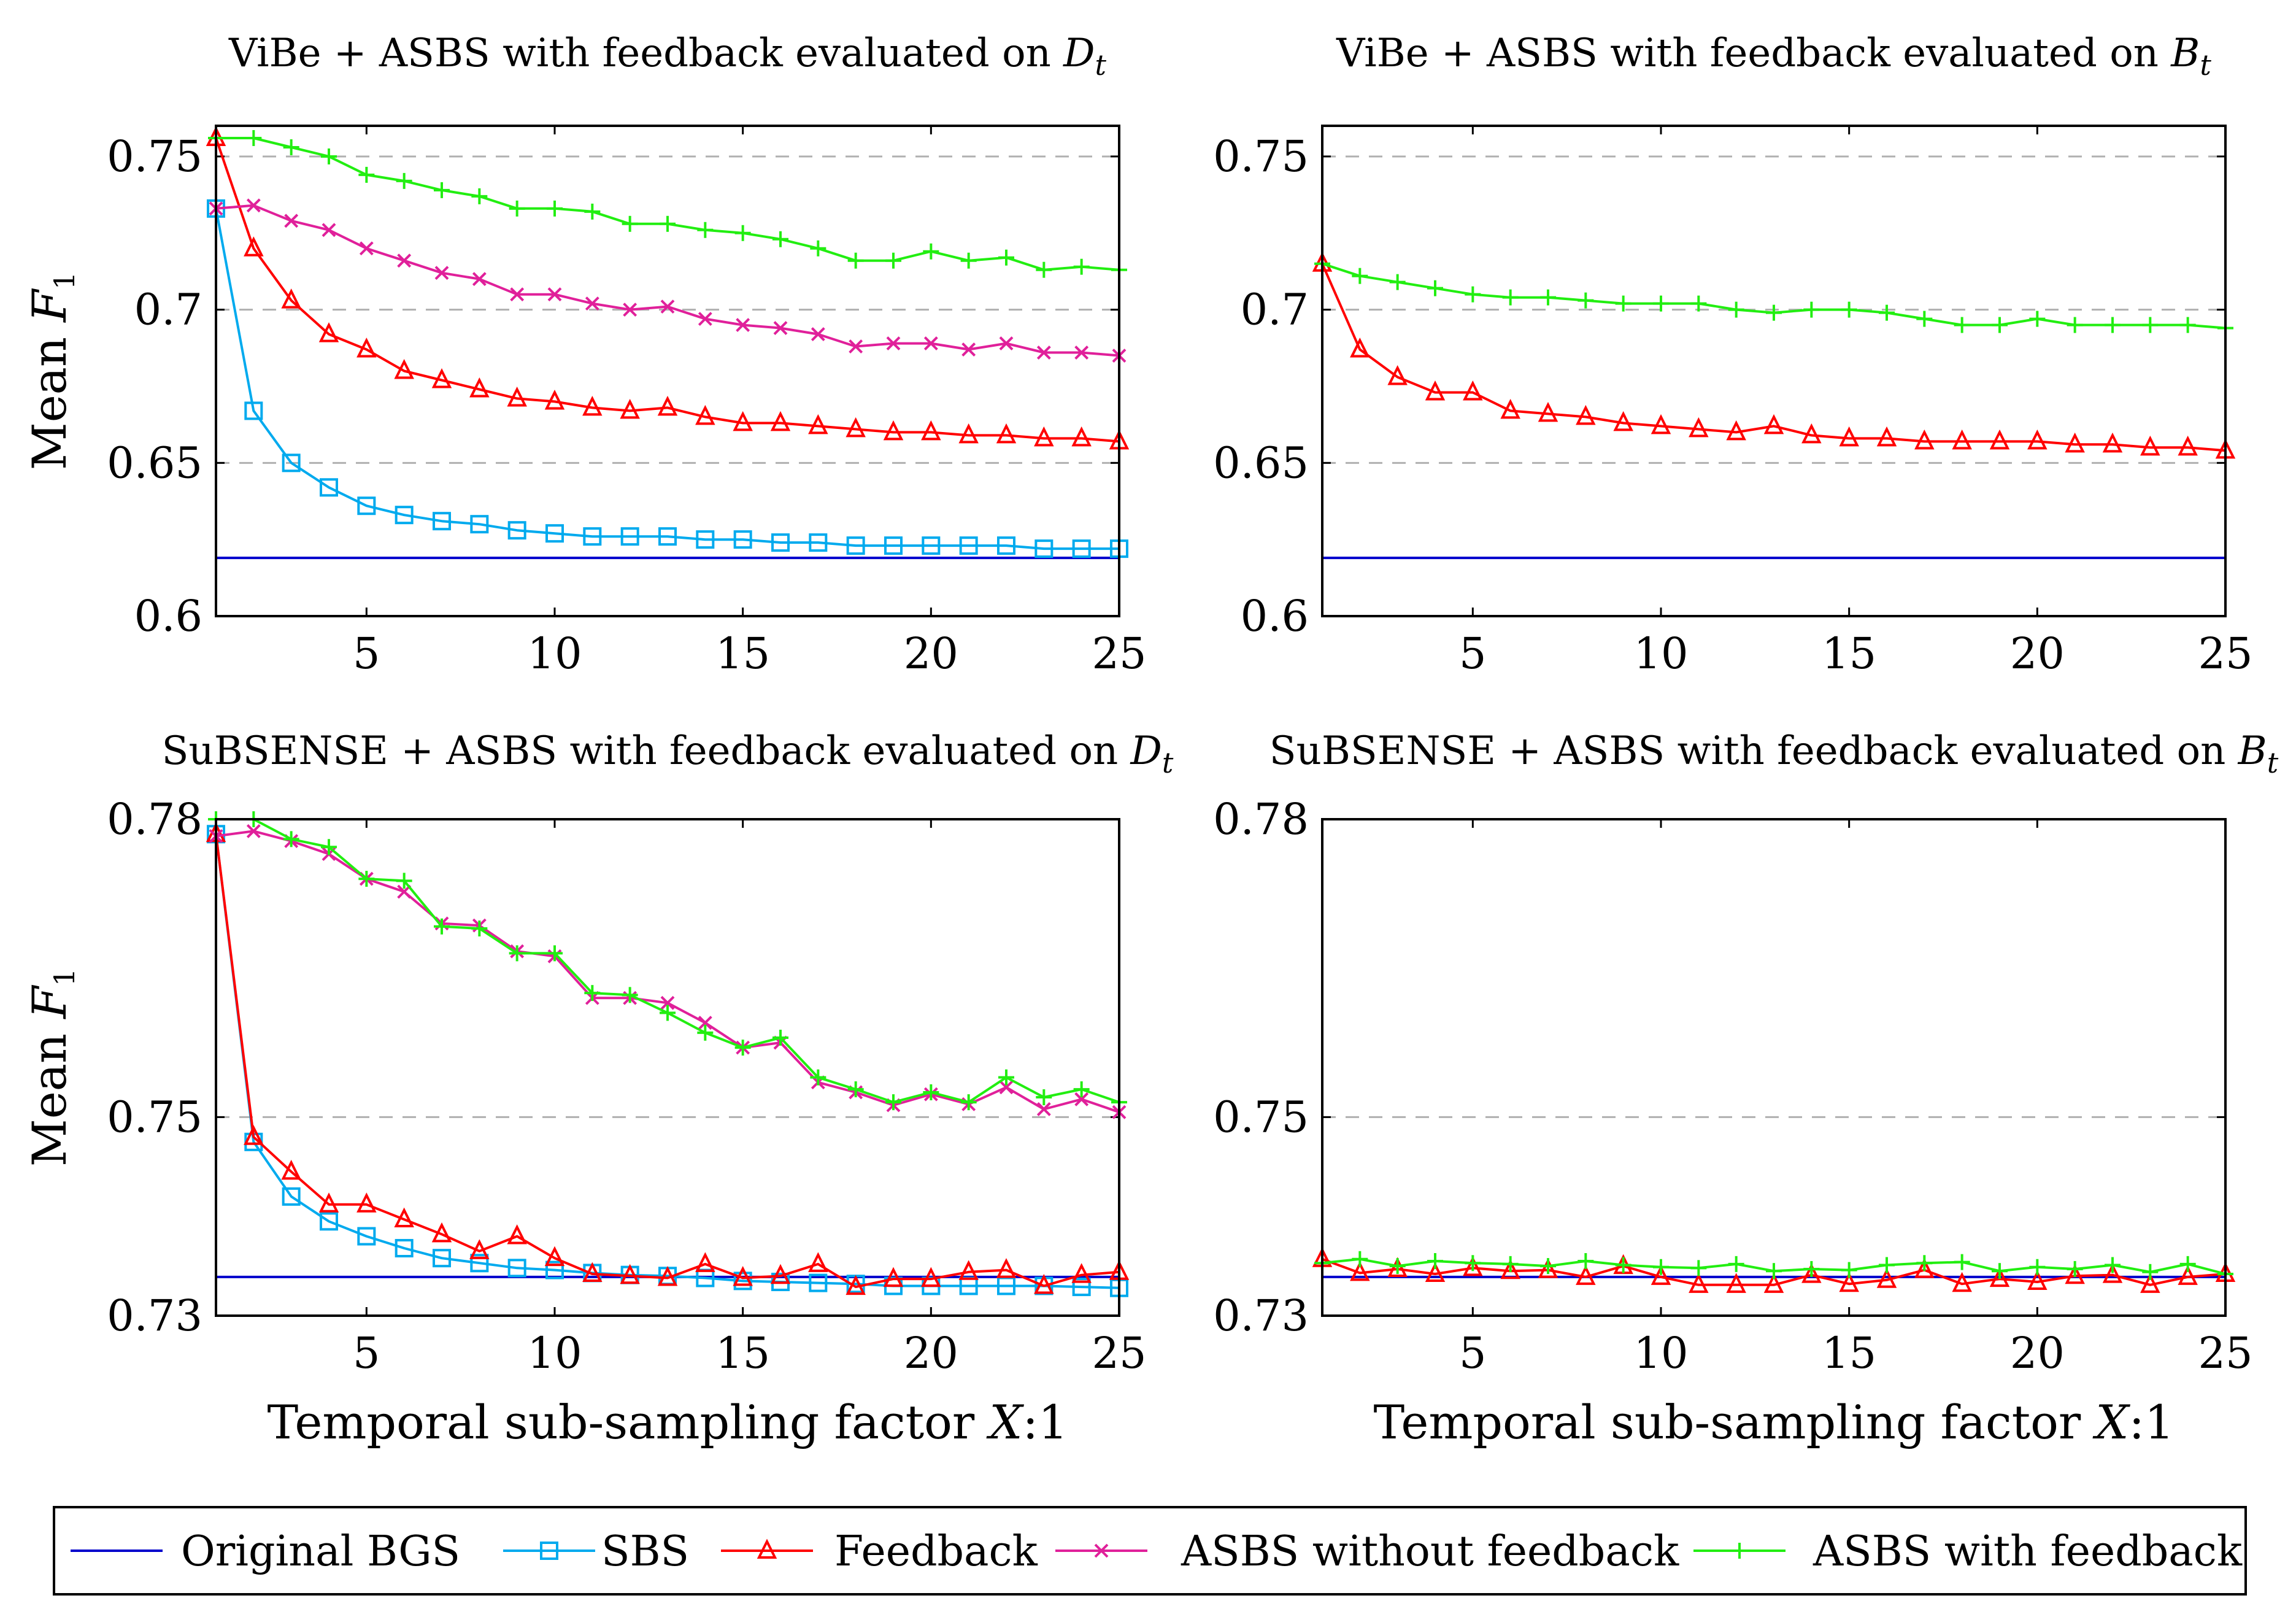 The image size is (2296, 1617). I want to click on series-line-asbs_nf, so click(667, 972).